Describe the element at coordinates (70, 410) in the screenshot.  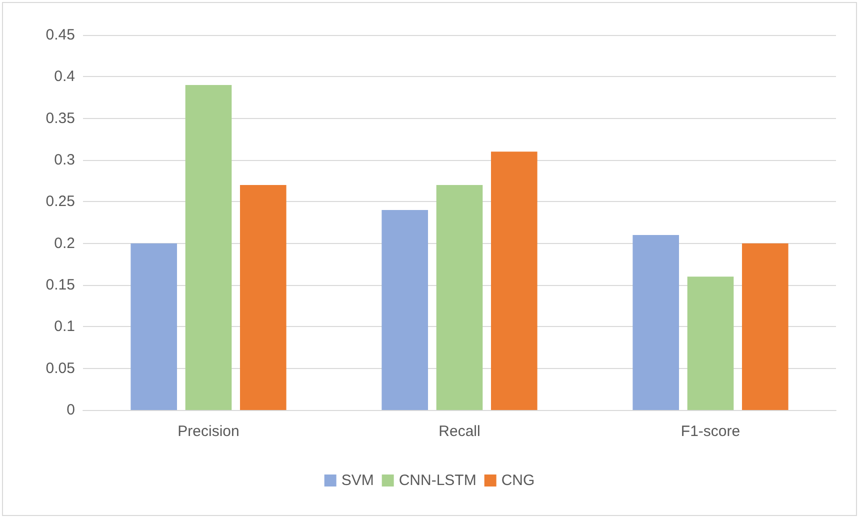
I see `y-tick-label: 0` at that location.